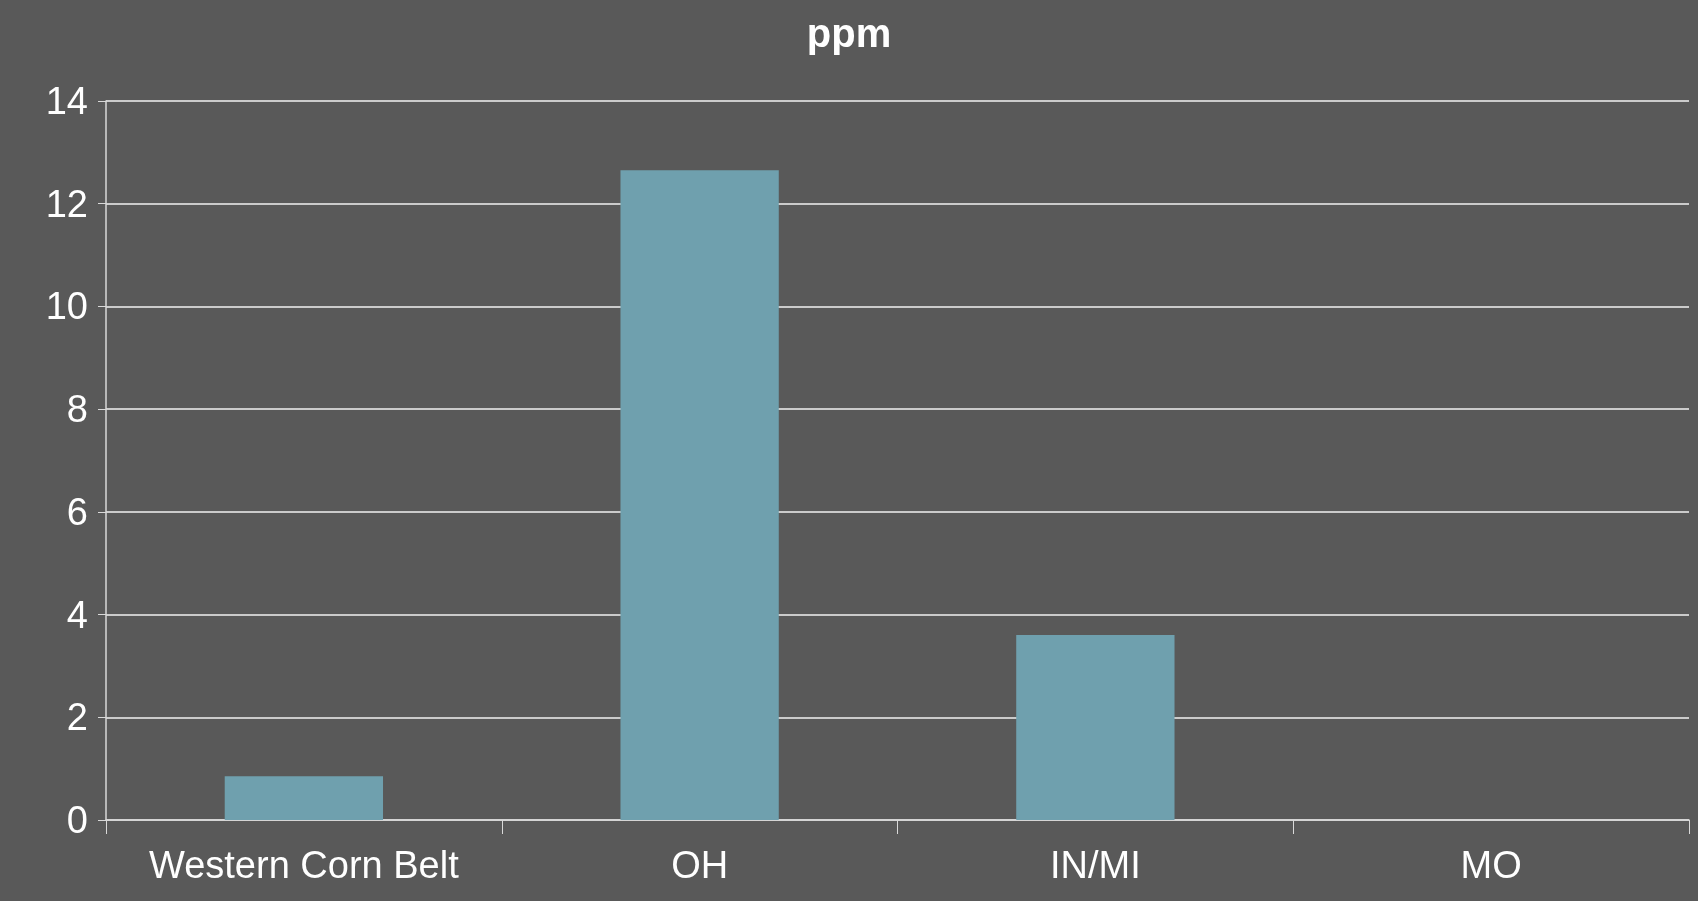  Describe the element at coordinates (304, 865) in the screenshot. I see `x-tick-label: Western Corn Belt` at that location.